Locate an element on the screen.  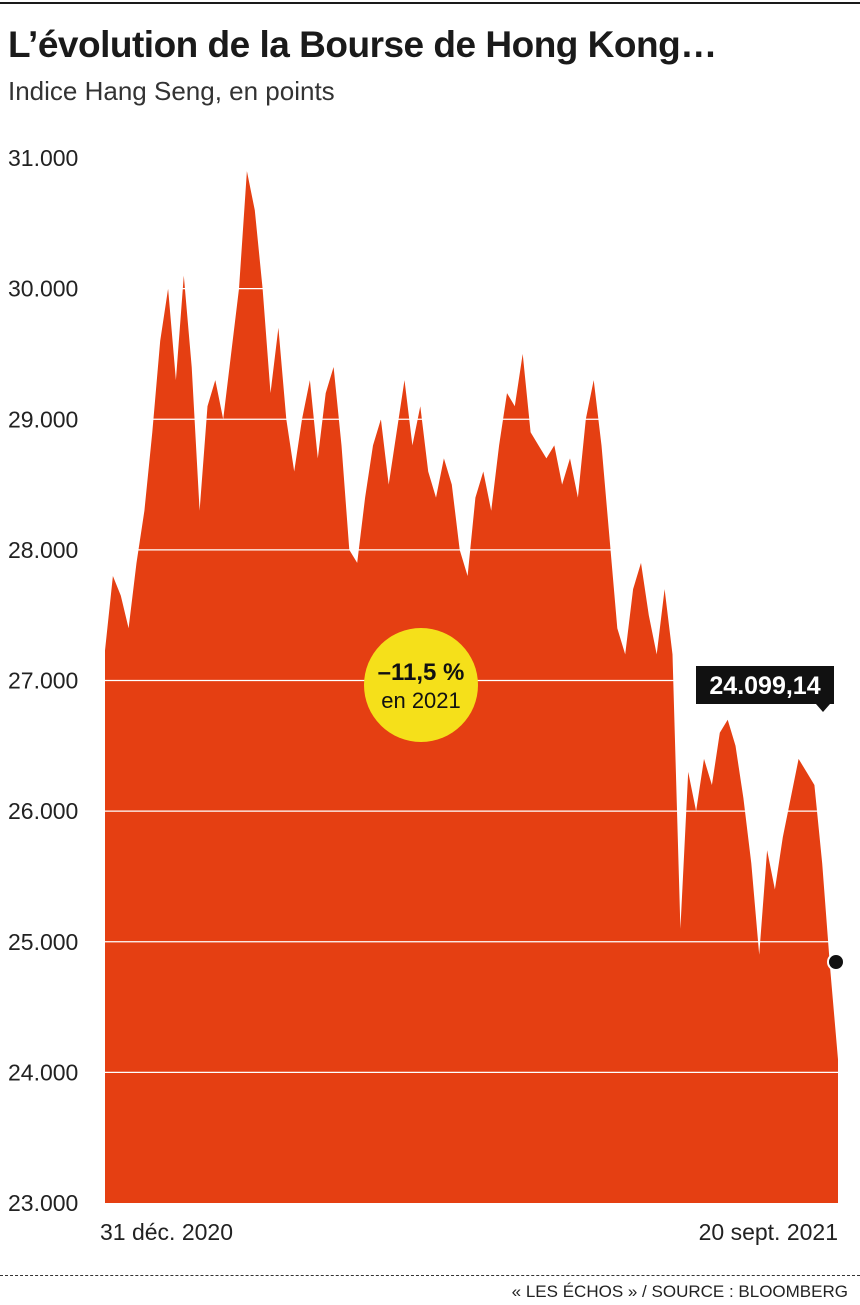
last-value-callout: 24.099,14 is located at coordinates (765, 689).